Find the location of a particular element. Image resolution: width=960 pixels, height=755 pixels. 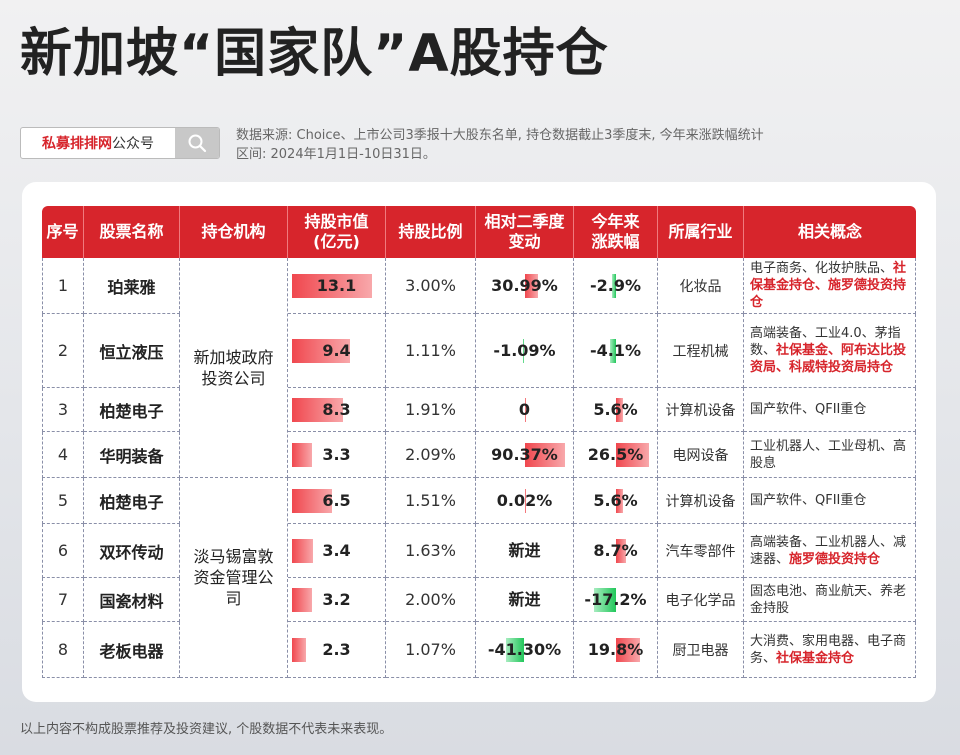

ytd-change: -2.9% is located at coordinates (616, 286).